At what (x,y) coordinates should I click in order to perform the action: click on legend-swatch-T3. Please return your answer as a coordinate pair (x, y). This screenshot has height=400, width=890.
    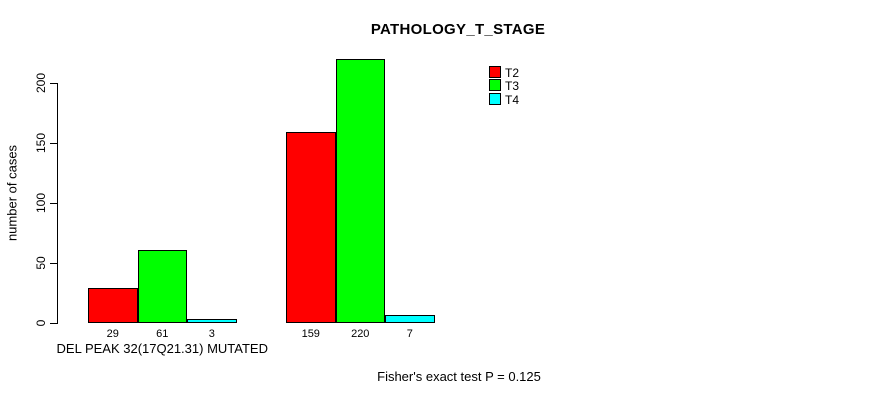
    Looking at the image, I should click on (495, 85).